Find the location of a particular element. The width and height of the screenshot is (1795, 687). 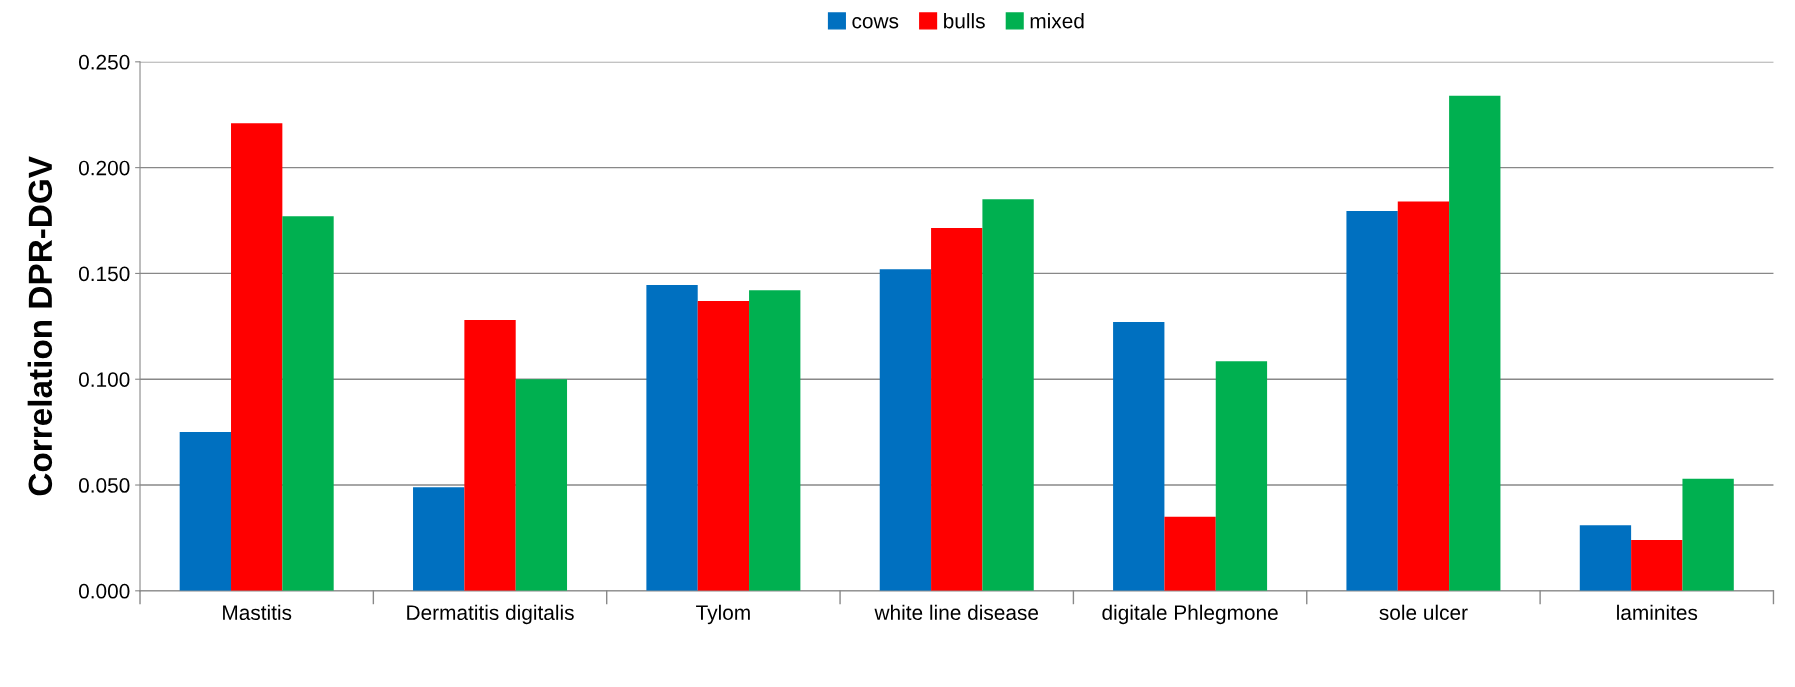

legend-label: bulls is located at coordinates (964, 21).